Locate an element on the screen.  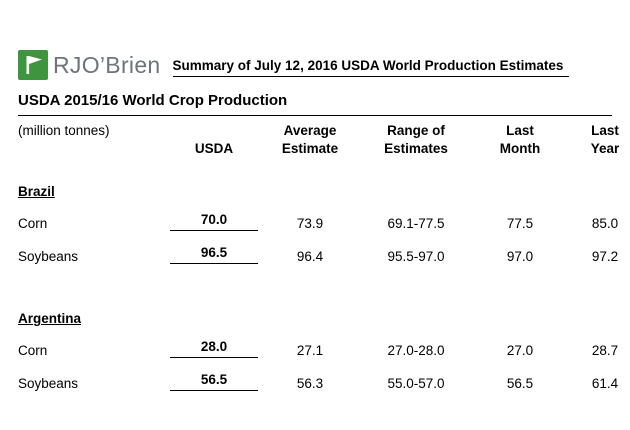
average-estimate-value: 73.9 is located at coordinates (310, 224).